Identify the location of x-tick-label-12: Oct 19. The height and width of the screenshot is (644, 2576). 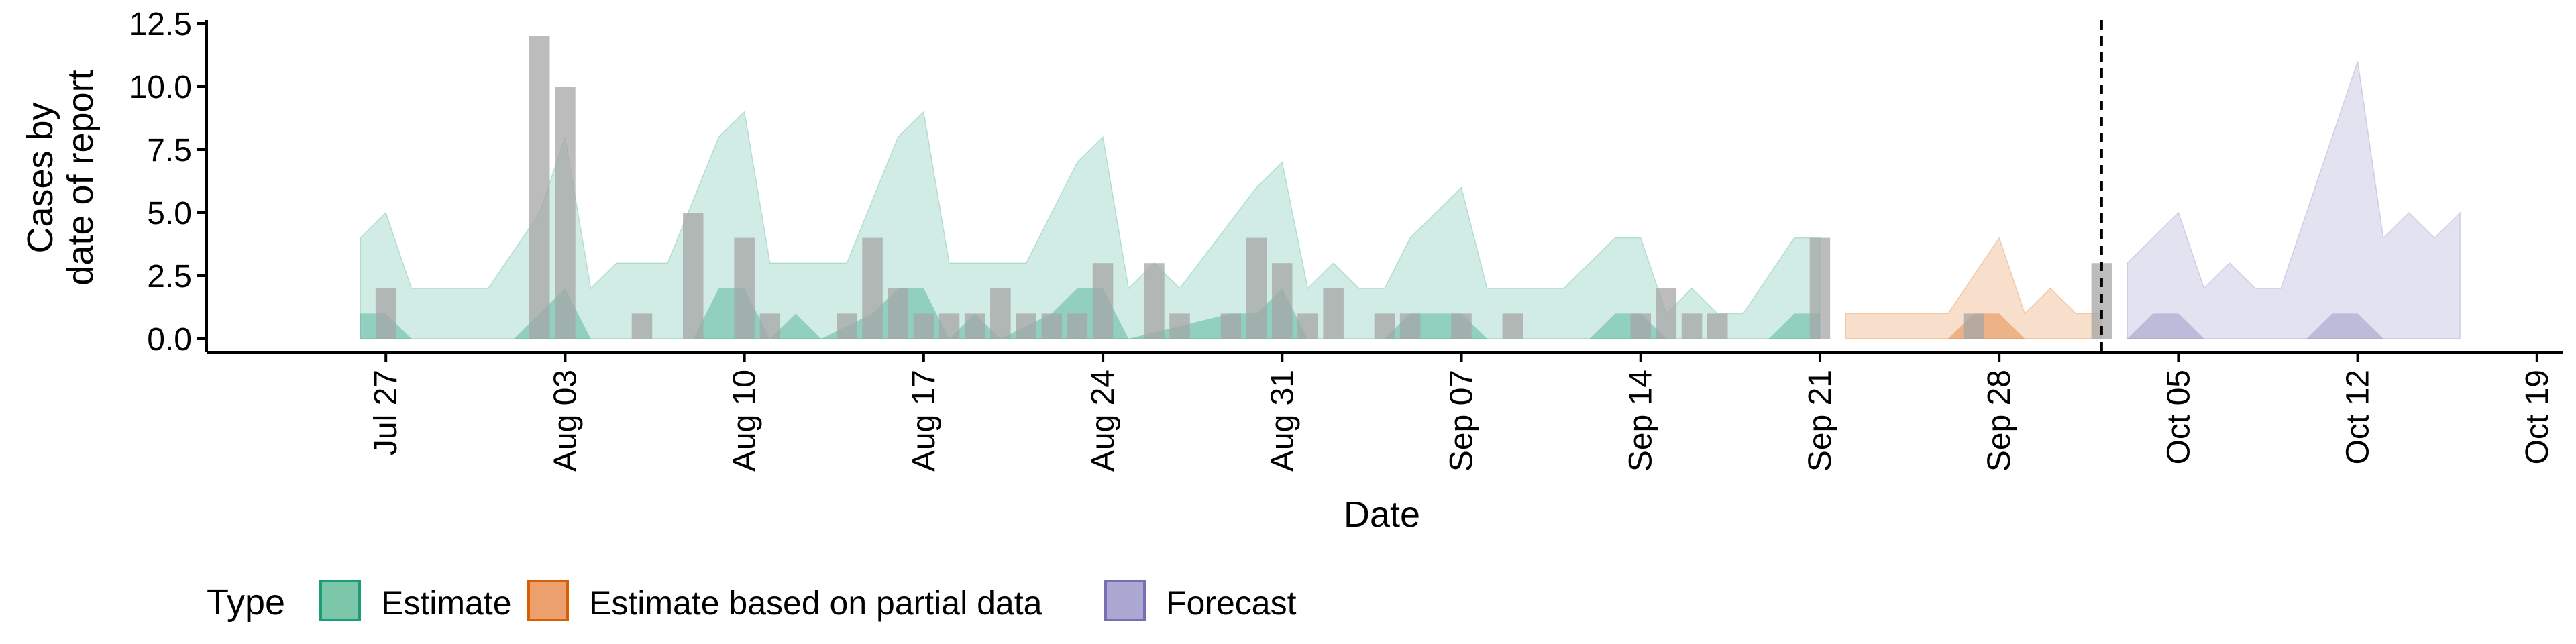
(2537, 417).